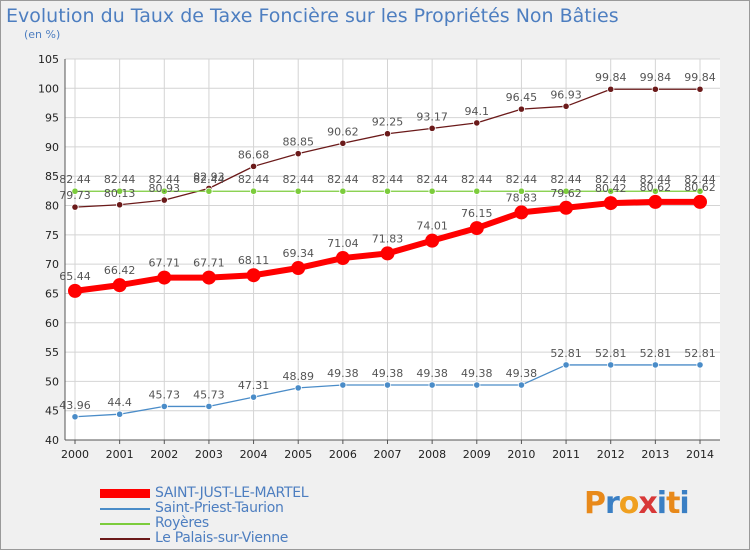 Image resolution: width=750 pixels, height=550 pixels. I want to click on logo-letter: P, so click(595, 503).